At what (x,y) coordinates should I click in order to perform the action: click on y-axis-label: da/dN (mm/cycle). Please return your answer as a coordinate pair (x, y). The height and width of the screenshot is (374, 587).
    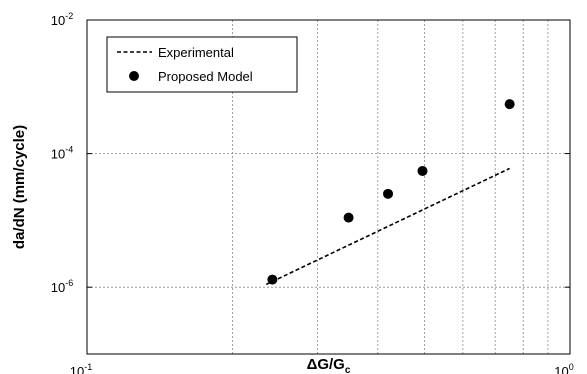
    Looking at the image, I should click on (19, 187).